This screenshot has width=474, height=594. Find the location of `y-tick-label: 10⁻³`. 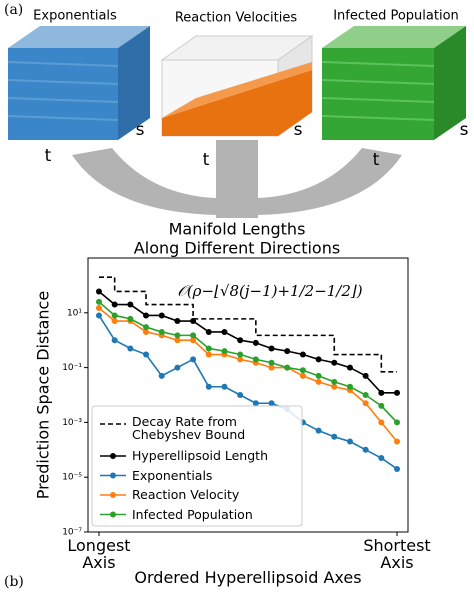

y-tick-label: 10⁻³ is located at coordinates (72, 423).